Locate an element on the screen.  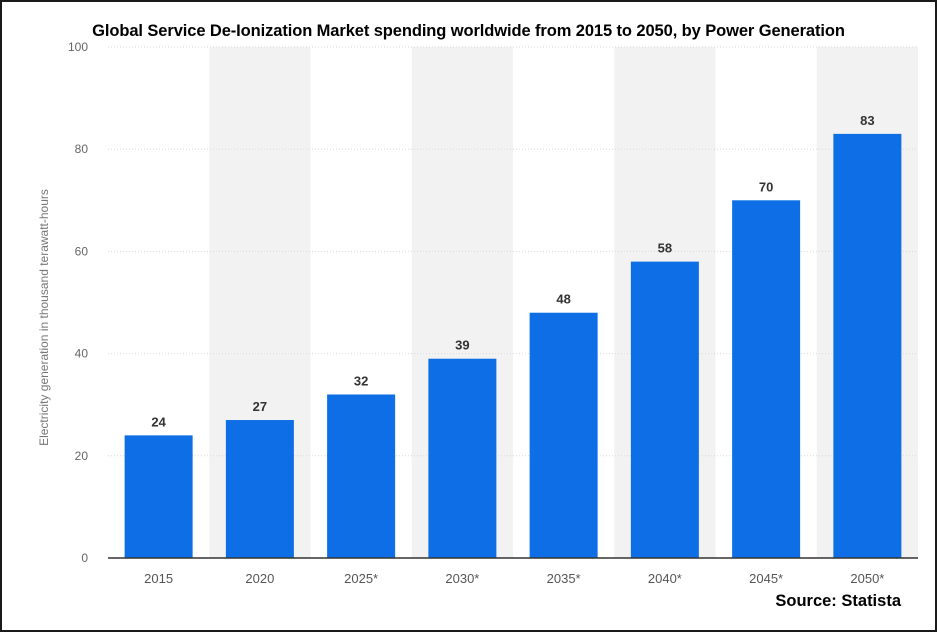
value-label: 32 is located at coordinates (361, 380).